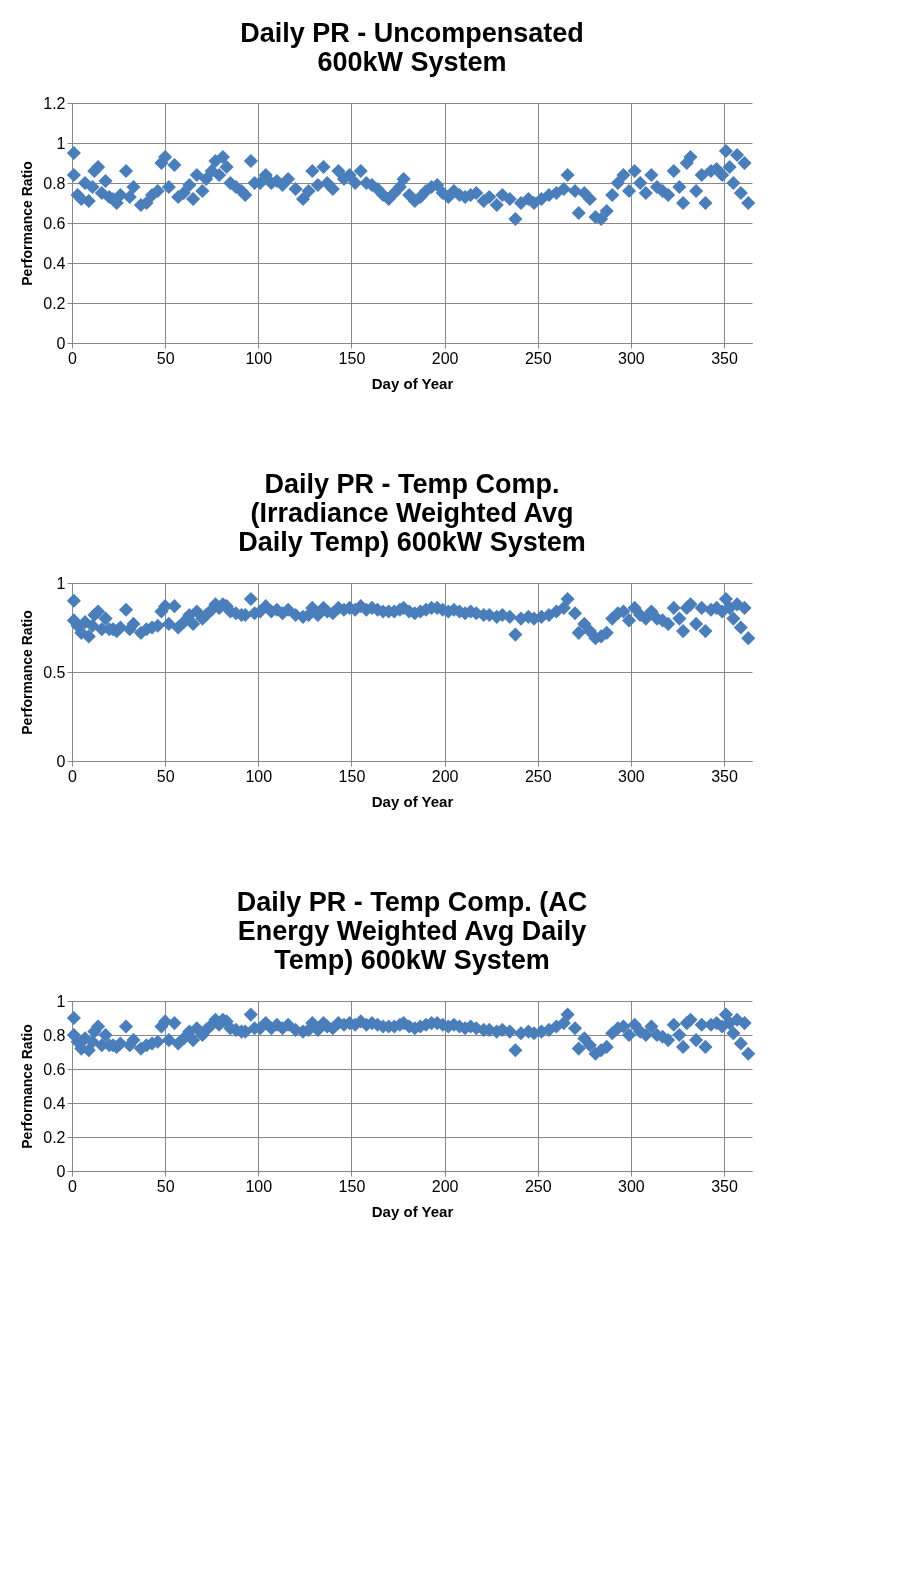 This screenshot has width=908, height=1596. What do you see at coordinates (412, 931) in the screenshot?
I see `chart-title: Daily PR - Temp Comp. (AC Energy Weighted Avg Daily Temp) 600kW System` at bounding box center [412, 931].